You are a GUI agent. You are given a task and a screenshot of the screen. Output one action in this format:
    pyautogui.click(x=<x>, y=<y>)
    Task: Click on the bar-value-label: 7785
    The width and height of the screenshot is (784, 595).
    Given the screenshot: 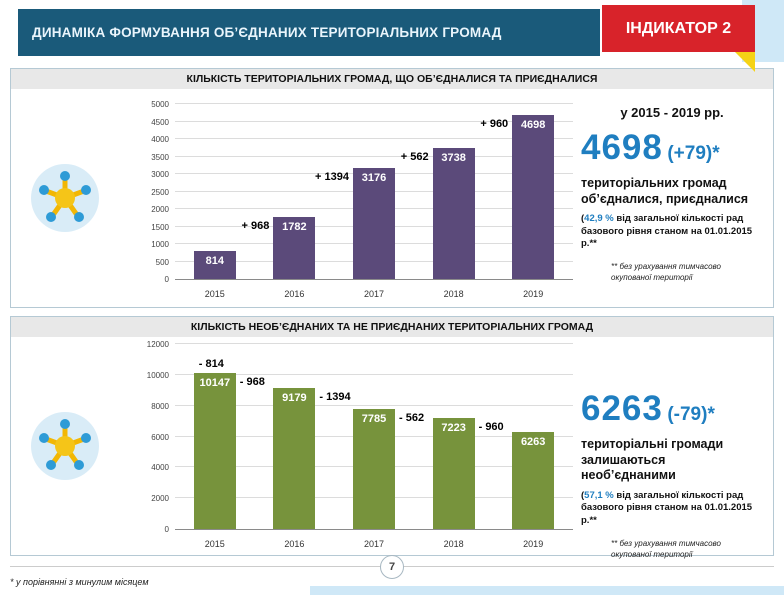 What is the action you would take?
    pyautogui.click(x=374, y=418)
    